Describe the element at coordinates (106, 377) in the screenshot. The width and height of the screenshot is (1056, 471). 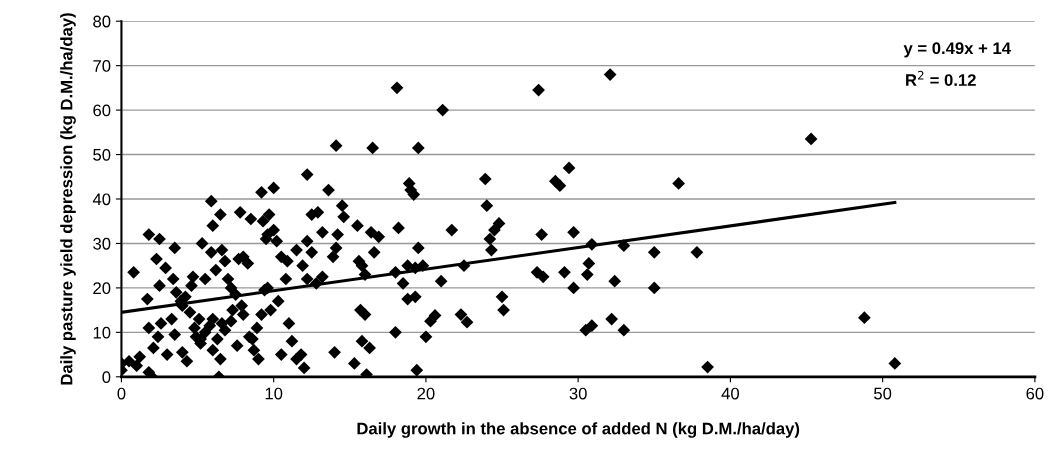
I see `y-tick-label: 0` at that location.